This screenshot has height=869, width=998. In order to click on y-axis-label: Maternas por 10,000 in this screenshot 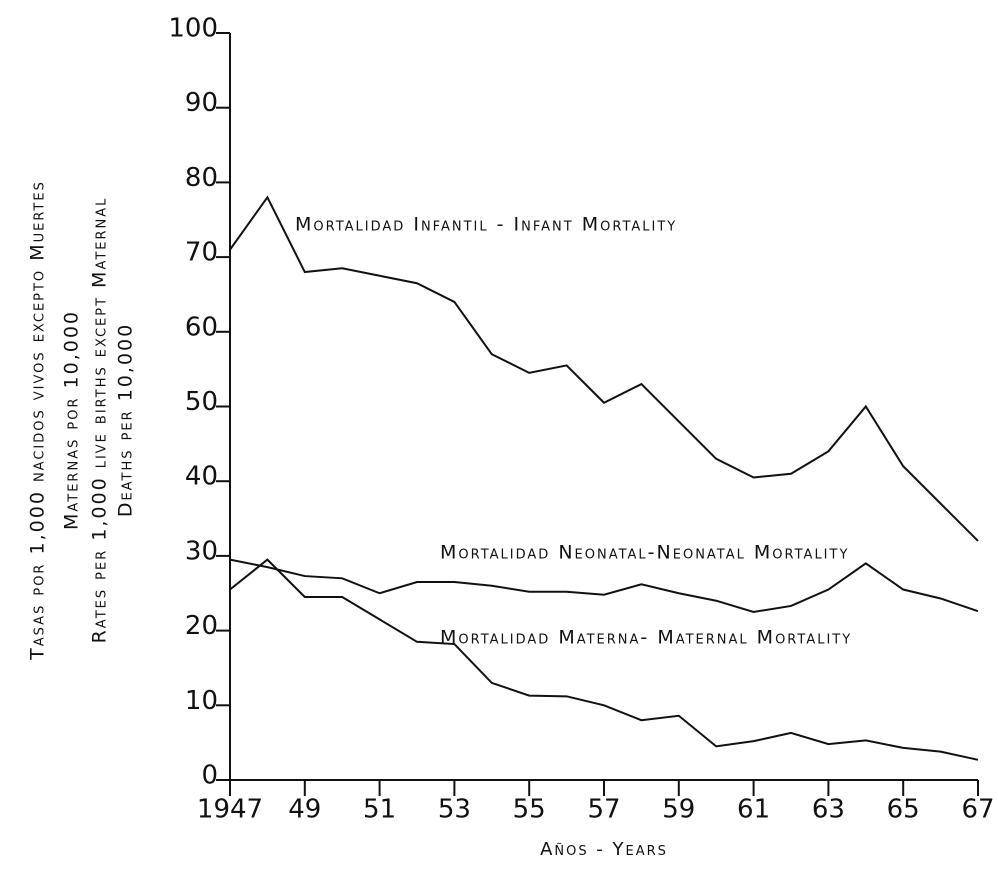, I will do `click(72, 420)`.